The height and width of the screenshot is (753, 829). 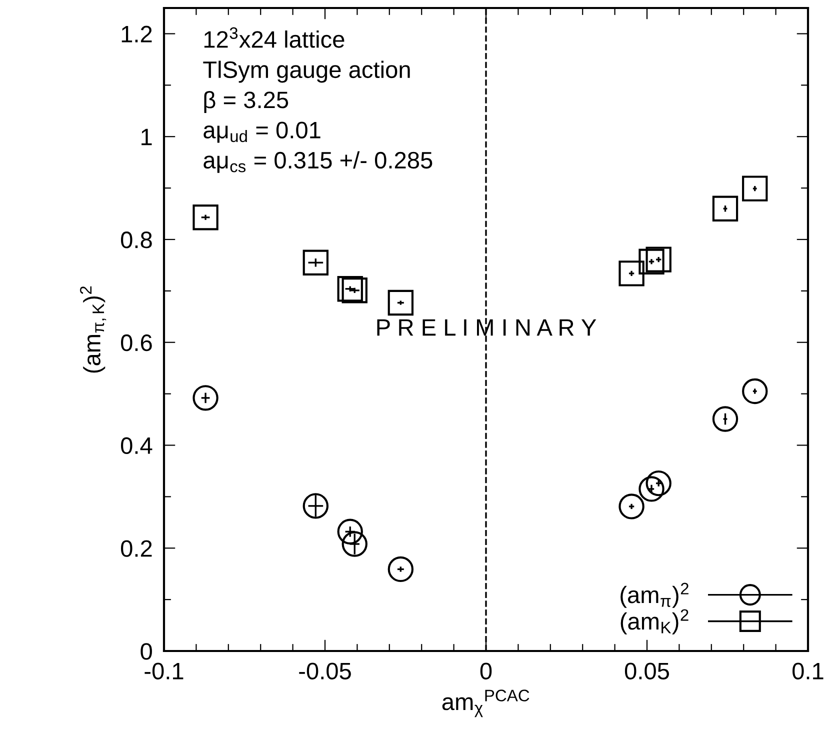 What do you see at coordinates (486, 671) in the screenshot?
I see `x-tick-label: 0` at bounding box center [486, 671].